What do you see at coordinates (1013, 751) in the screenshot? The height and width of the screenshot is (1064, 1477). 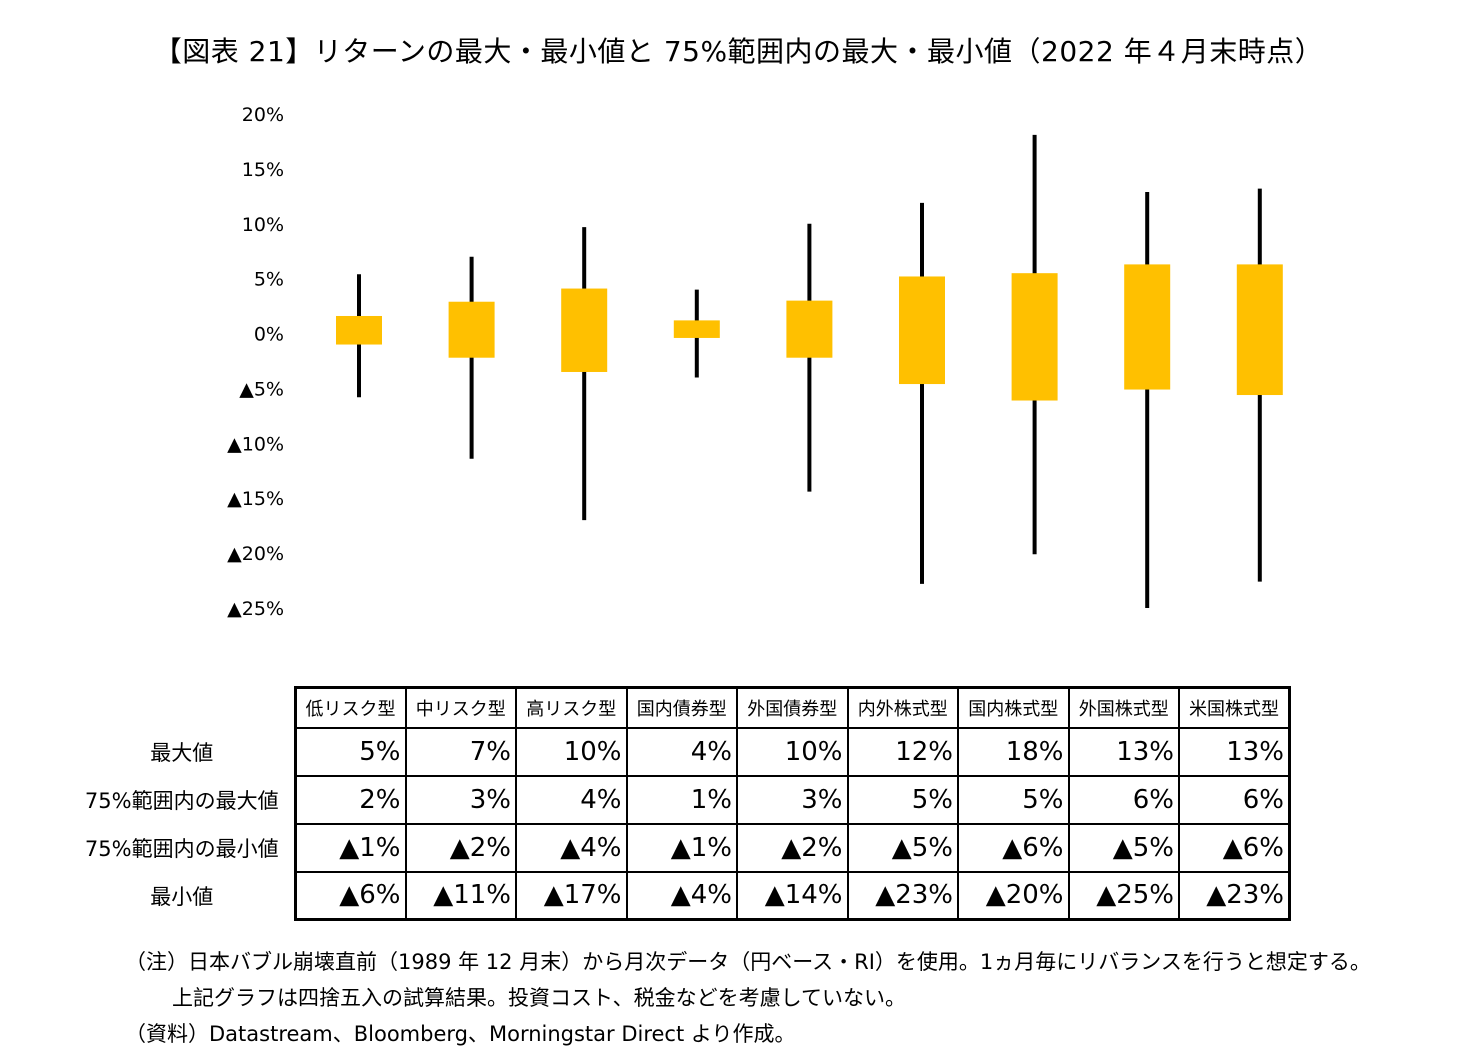 I see `table-cell: 18%` at bounding box center [1013, 751].